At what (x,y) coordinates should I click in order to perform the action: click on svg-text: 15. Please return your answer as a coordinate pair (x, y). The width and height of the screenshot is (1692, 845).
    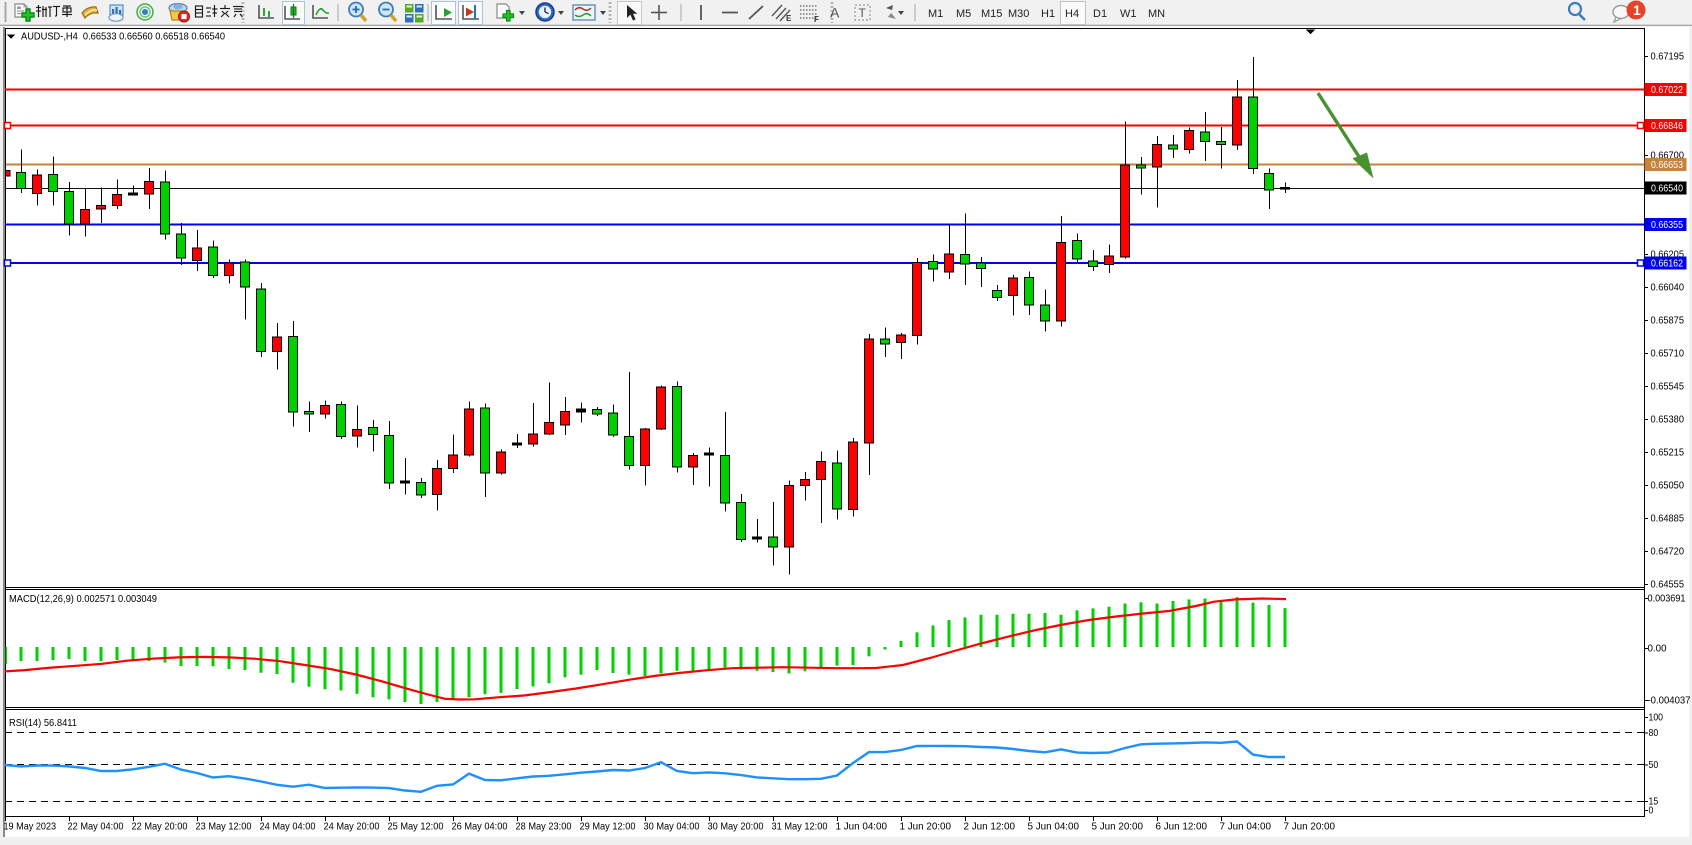
    Looking at the image, I should click on (1654, 802).